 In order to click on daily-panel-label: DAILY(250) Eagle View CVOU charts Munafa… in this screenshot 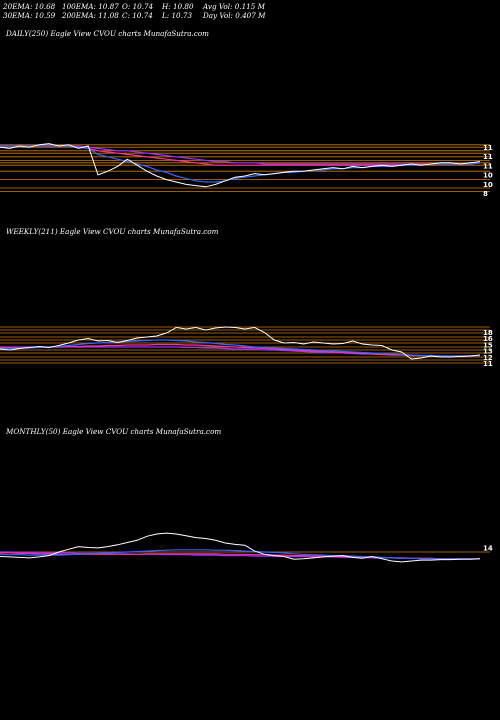, I will do `click(107, 33)`.